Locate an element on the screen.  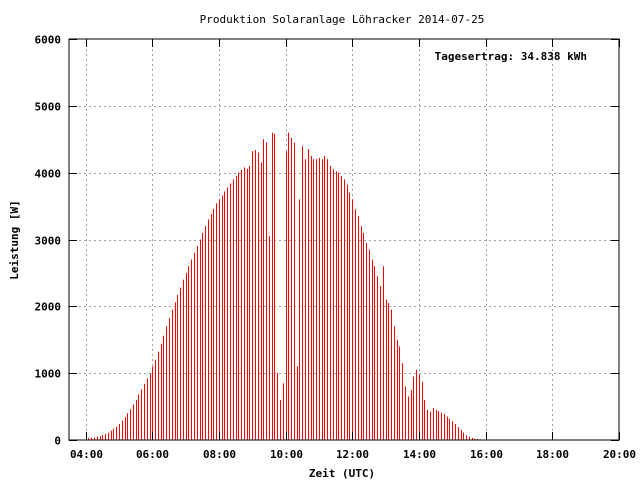
x-tick-label: 20:00 is located at coordinates (619, 454).